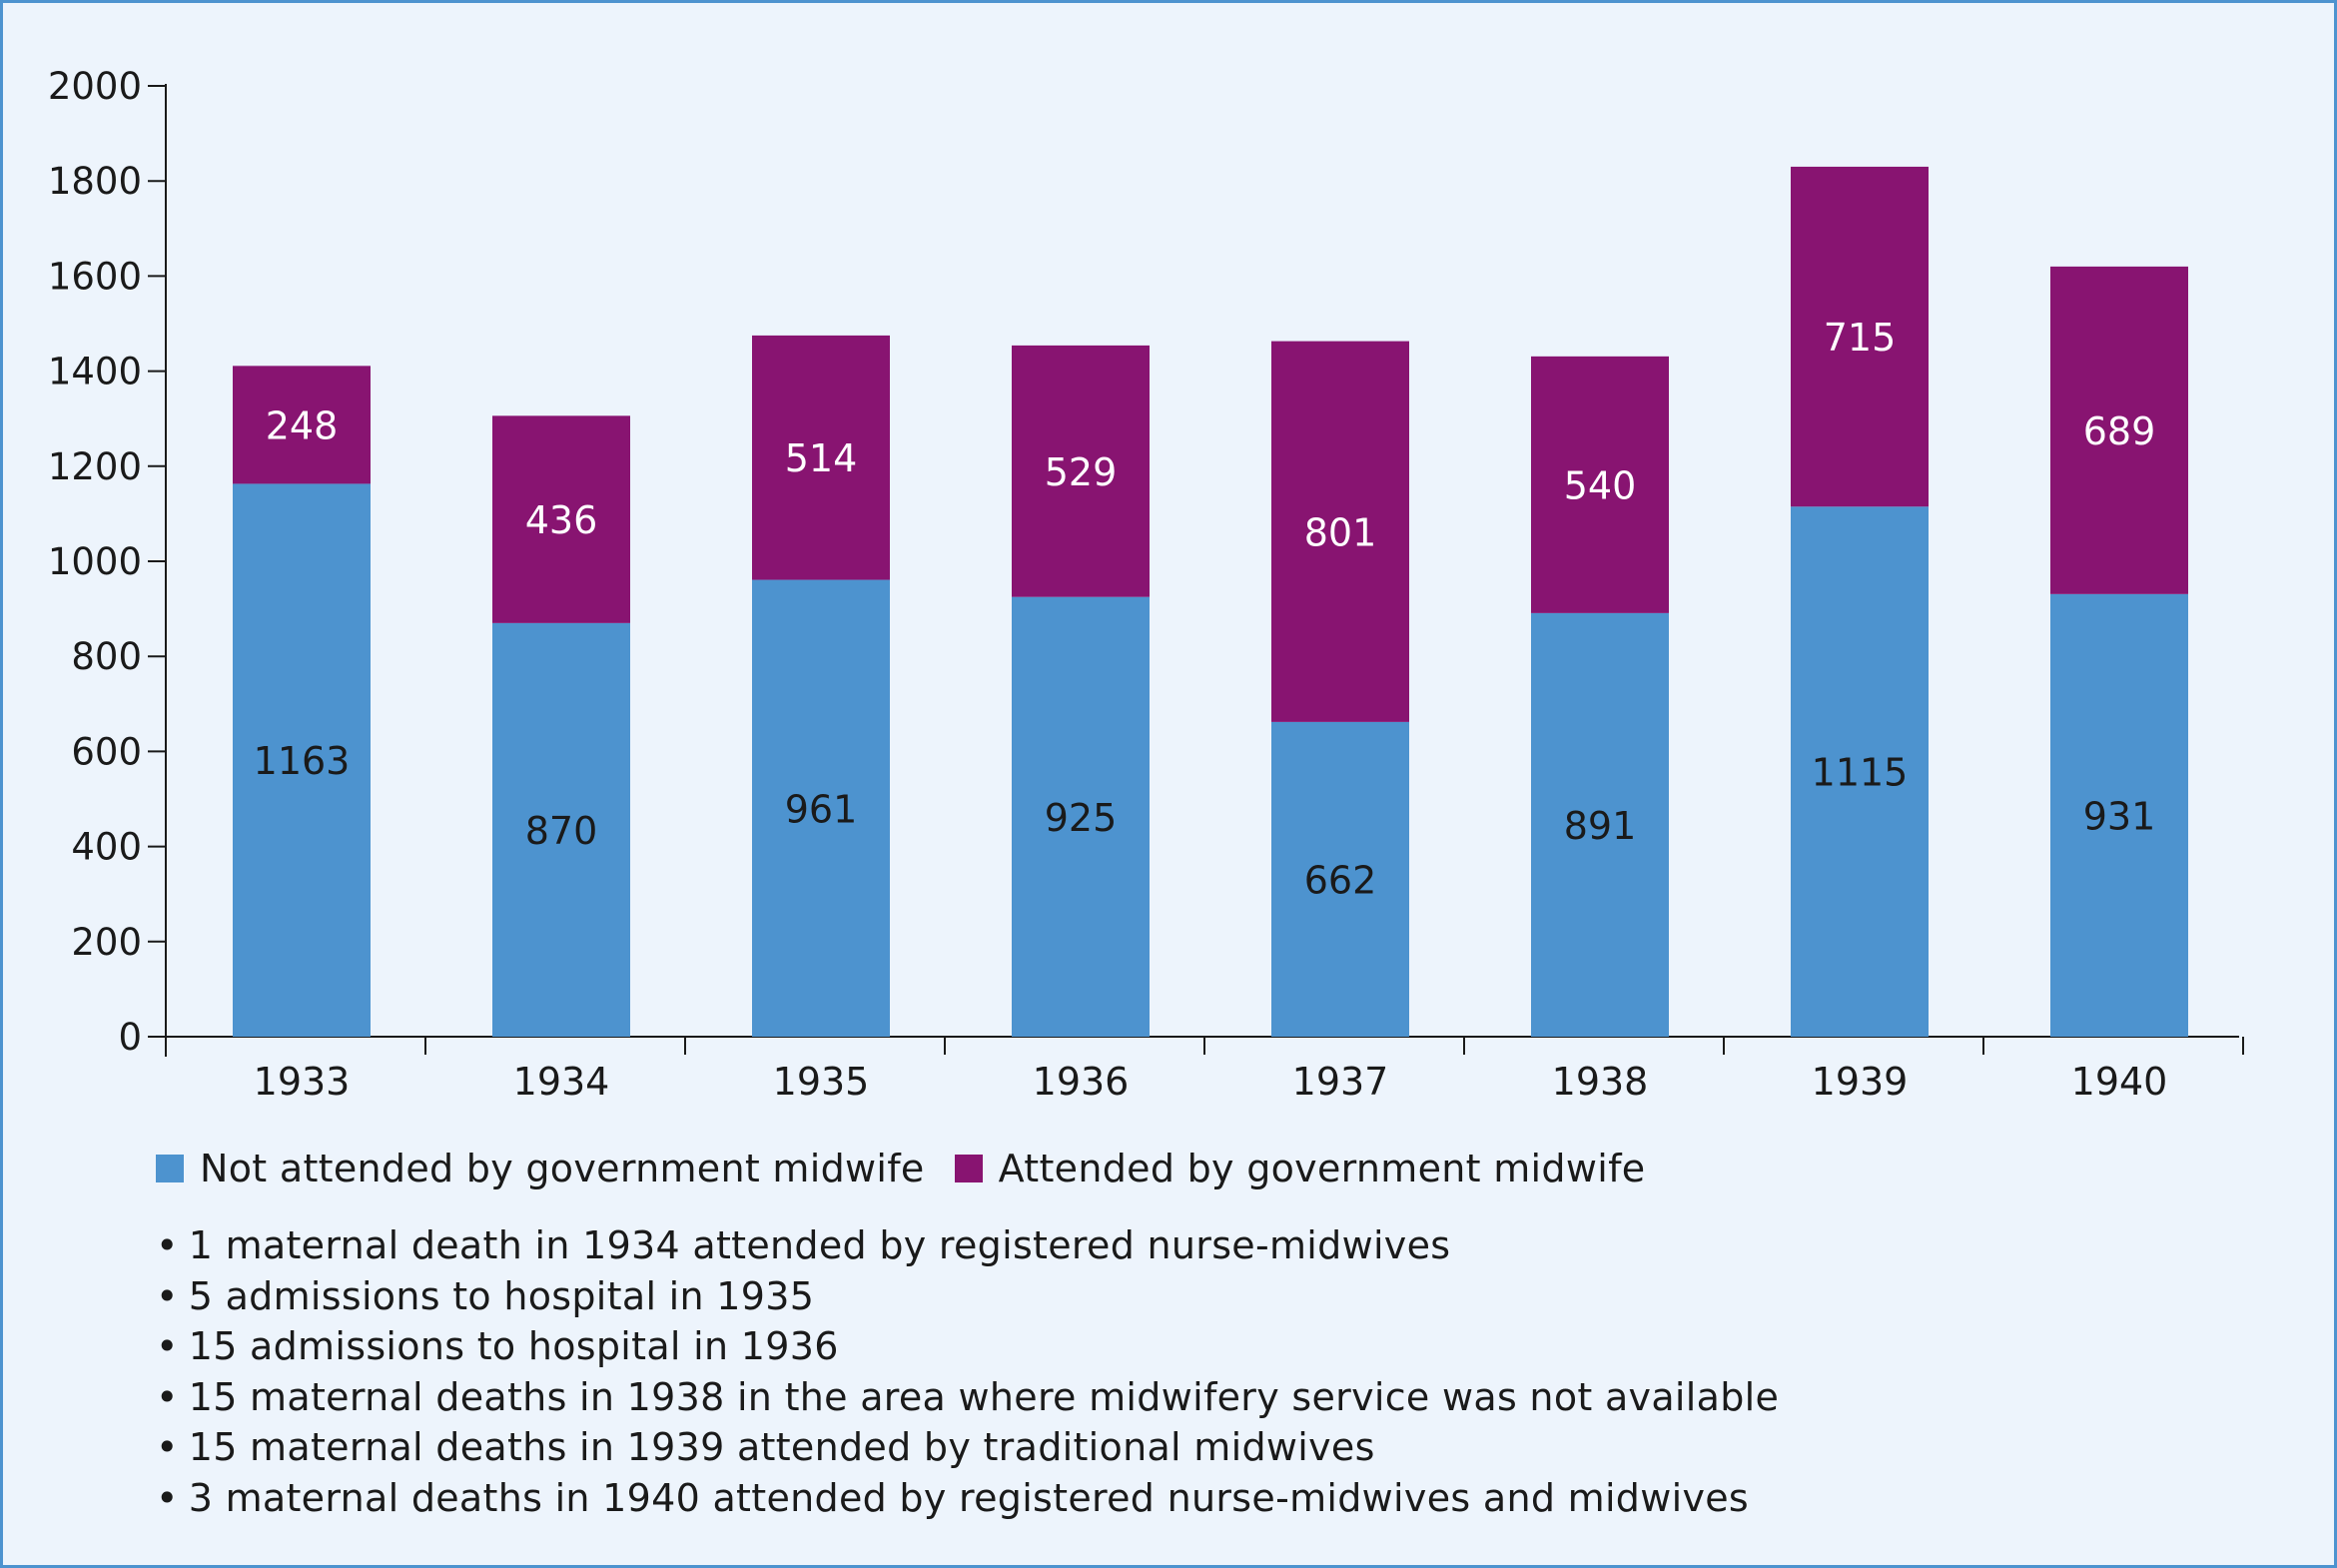 The height and width of the screenshot is (1568, 2337). What do you see at coordinates (95, 561) in the screenshot?
I see `y-tick-label: 1000` at bounding box center [95, 561].